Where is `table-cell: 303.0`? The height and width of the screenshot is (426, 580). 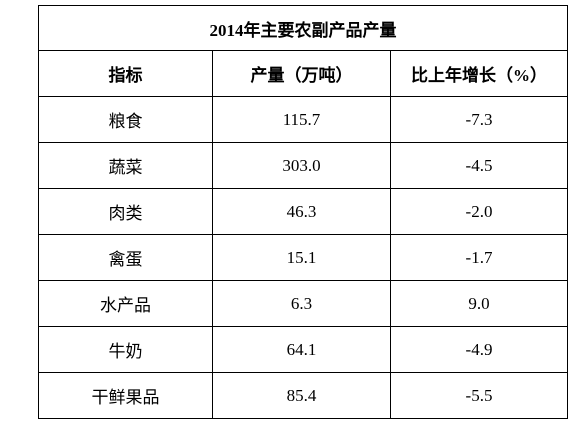 table-cell: 303.0 is located at coordinates (301, 165).